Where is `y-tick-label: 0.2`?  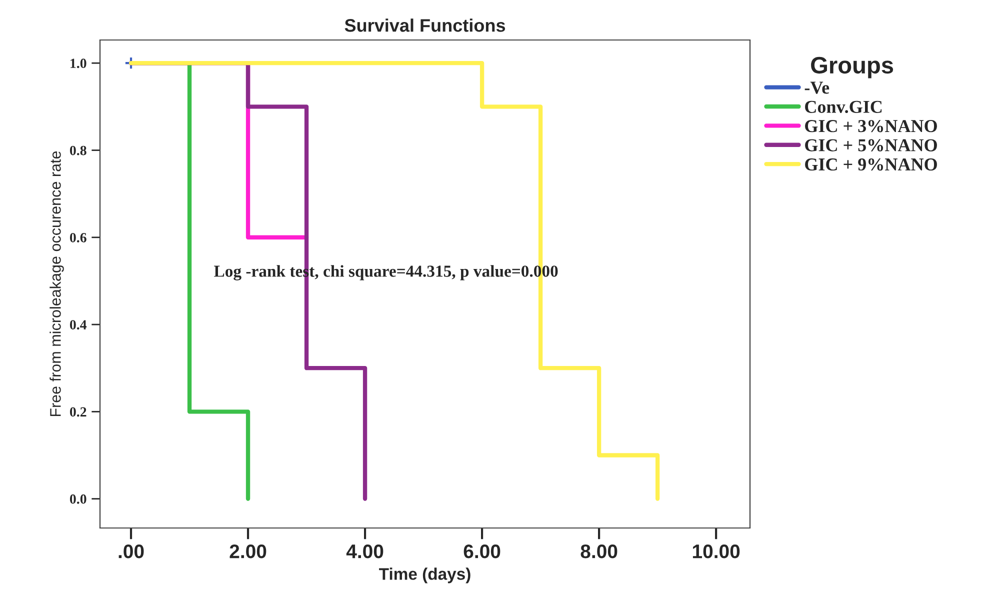 y-tick-label: 0.2 is located at coordinates (78, 412).